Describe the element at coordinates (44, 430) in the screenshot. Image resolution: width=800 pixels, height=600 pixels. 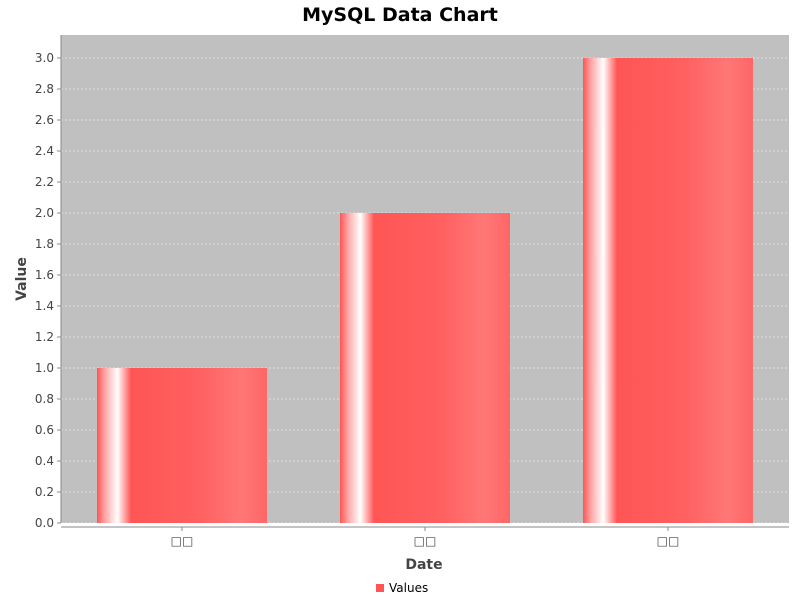
I see `y-tick-label: 0.6` at that location.